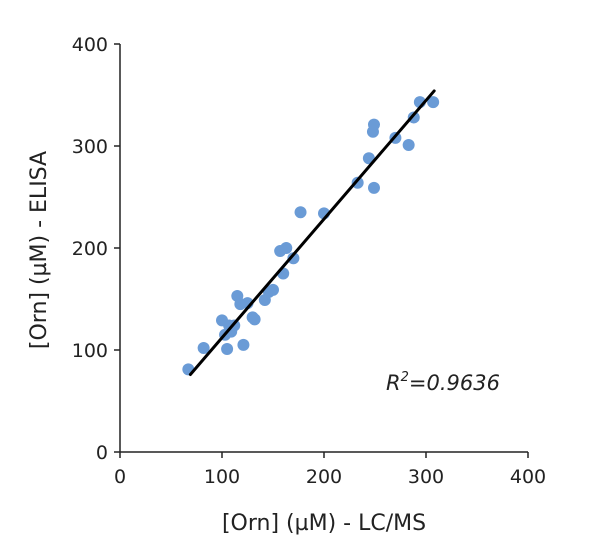 This screenshot has width=600, height=557. Describe the element at coordinates (324, 523) in the screenshot. I see `x-axis-title: [Orn] (µM) - LC/MS` at that location.